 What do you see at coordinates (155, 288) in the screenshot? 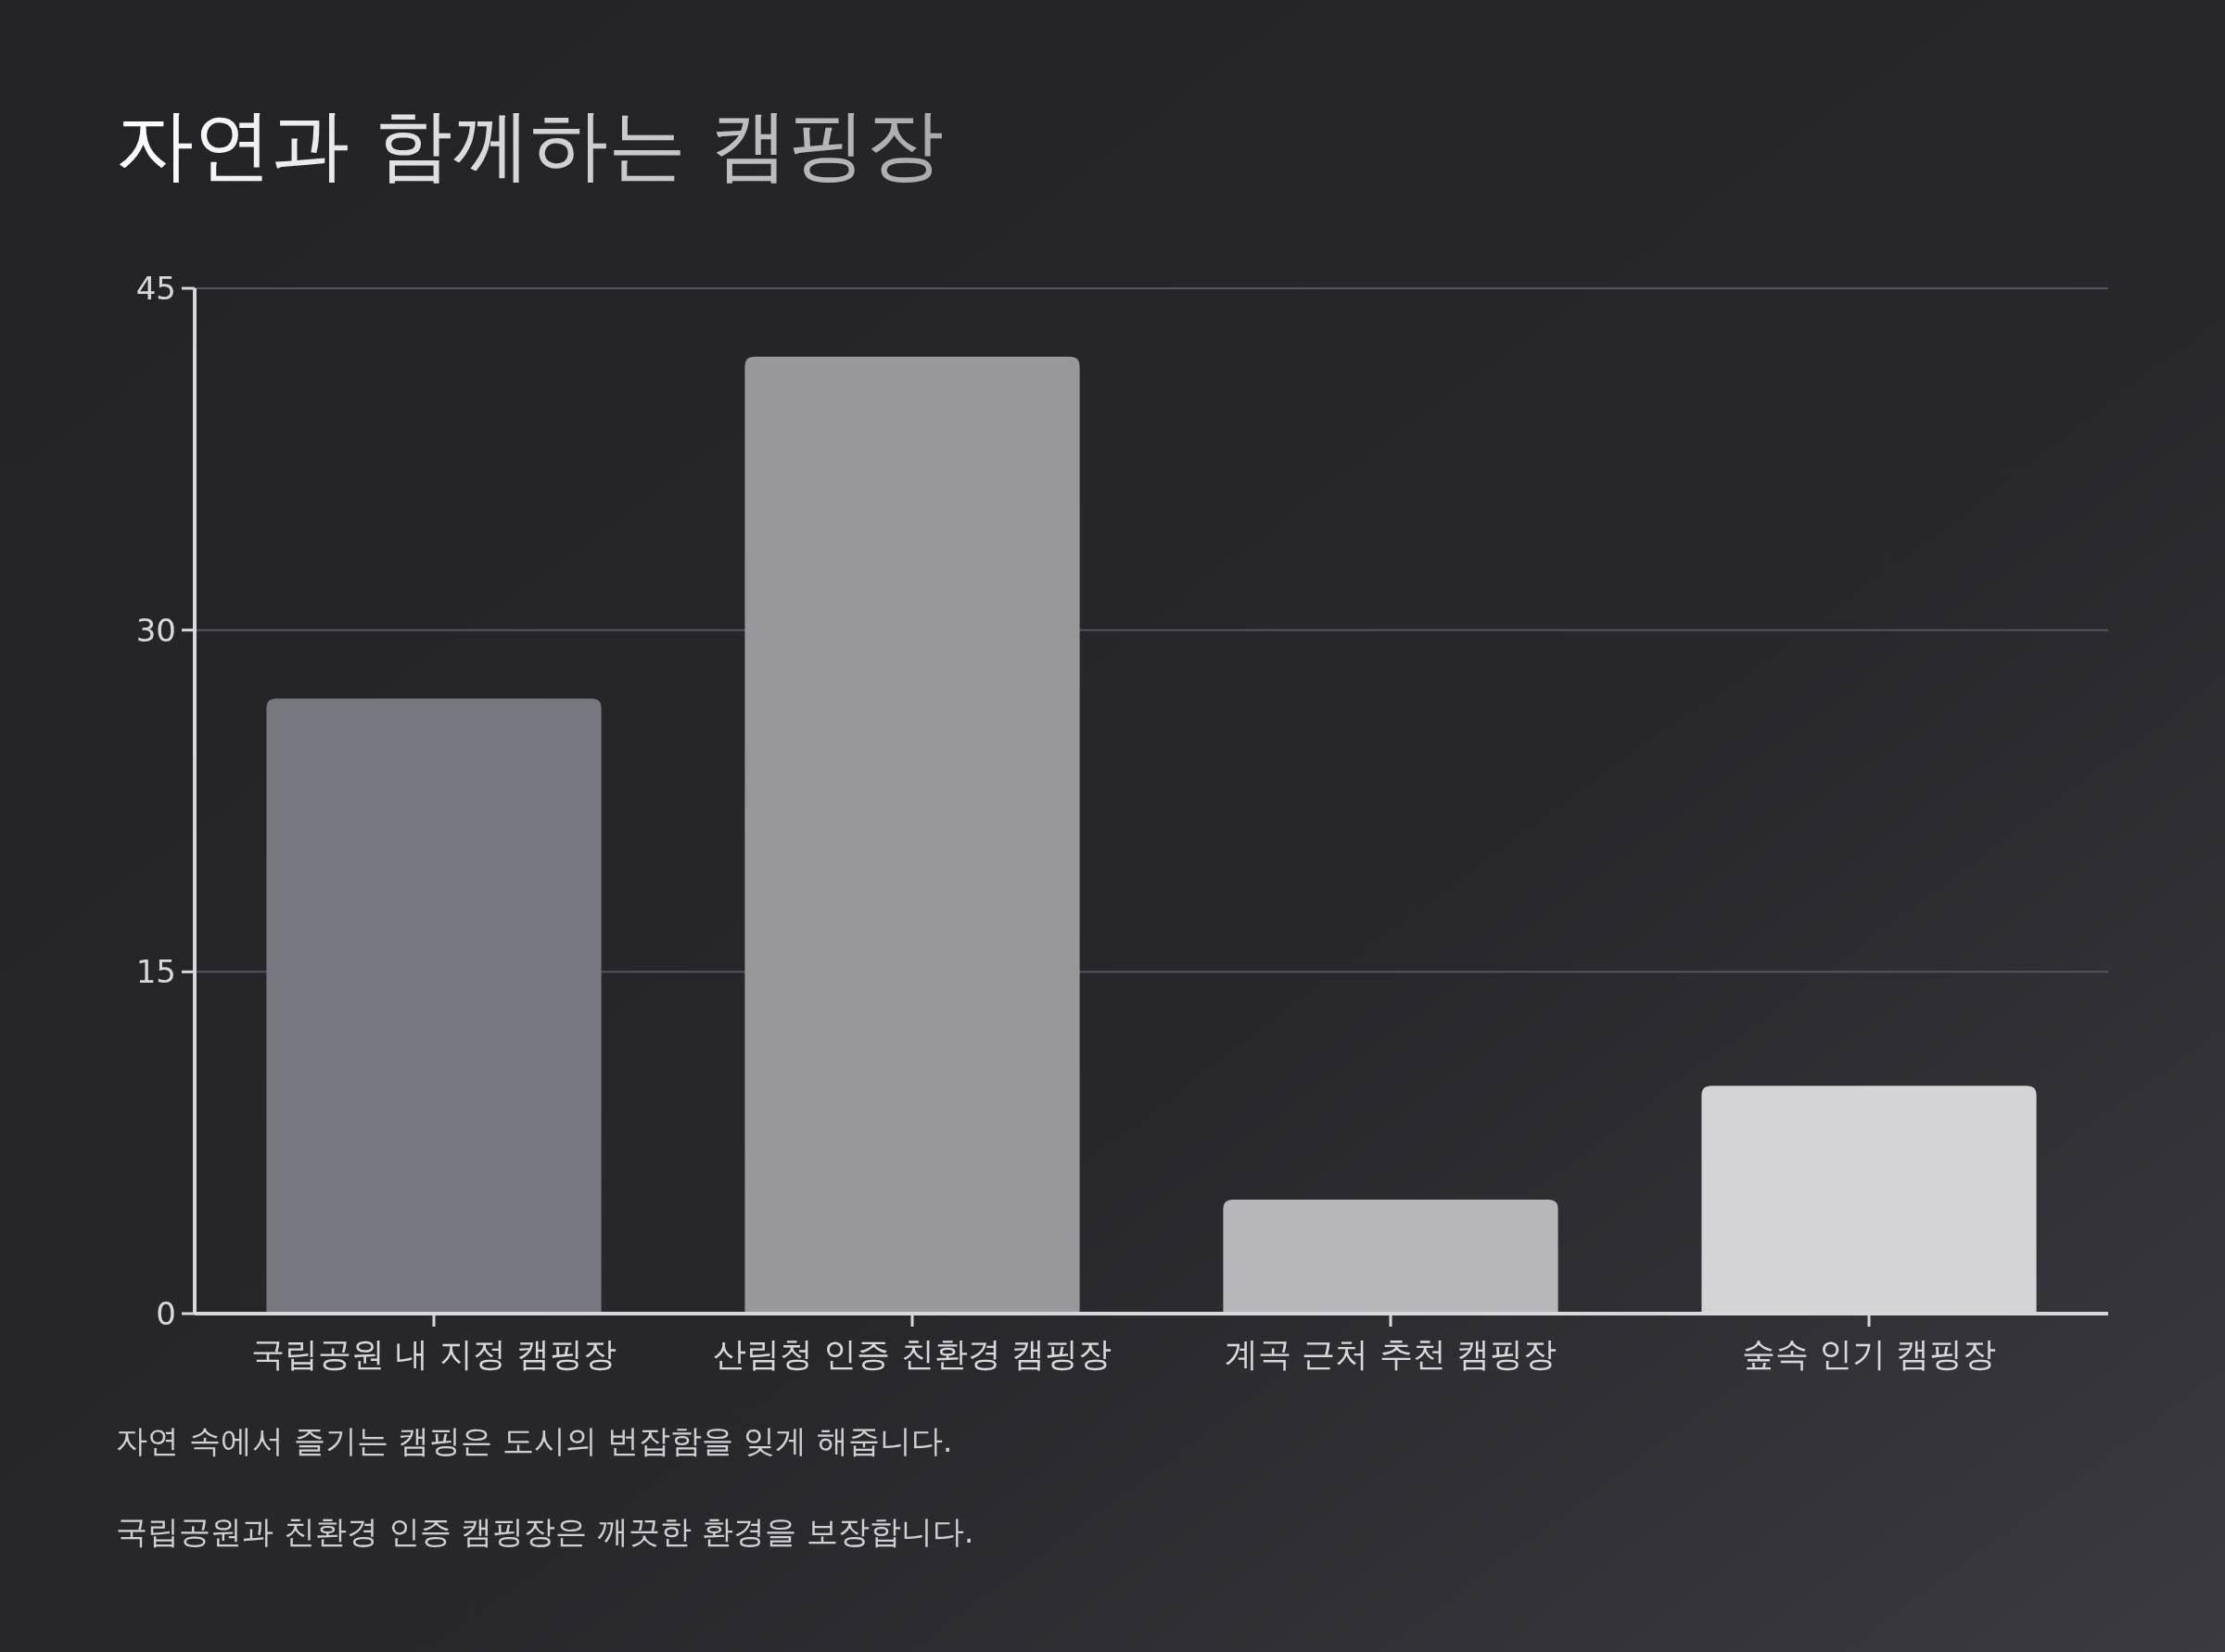
I see `y-tick-label: 45` at bounding box center [155, 288].